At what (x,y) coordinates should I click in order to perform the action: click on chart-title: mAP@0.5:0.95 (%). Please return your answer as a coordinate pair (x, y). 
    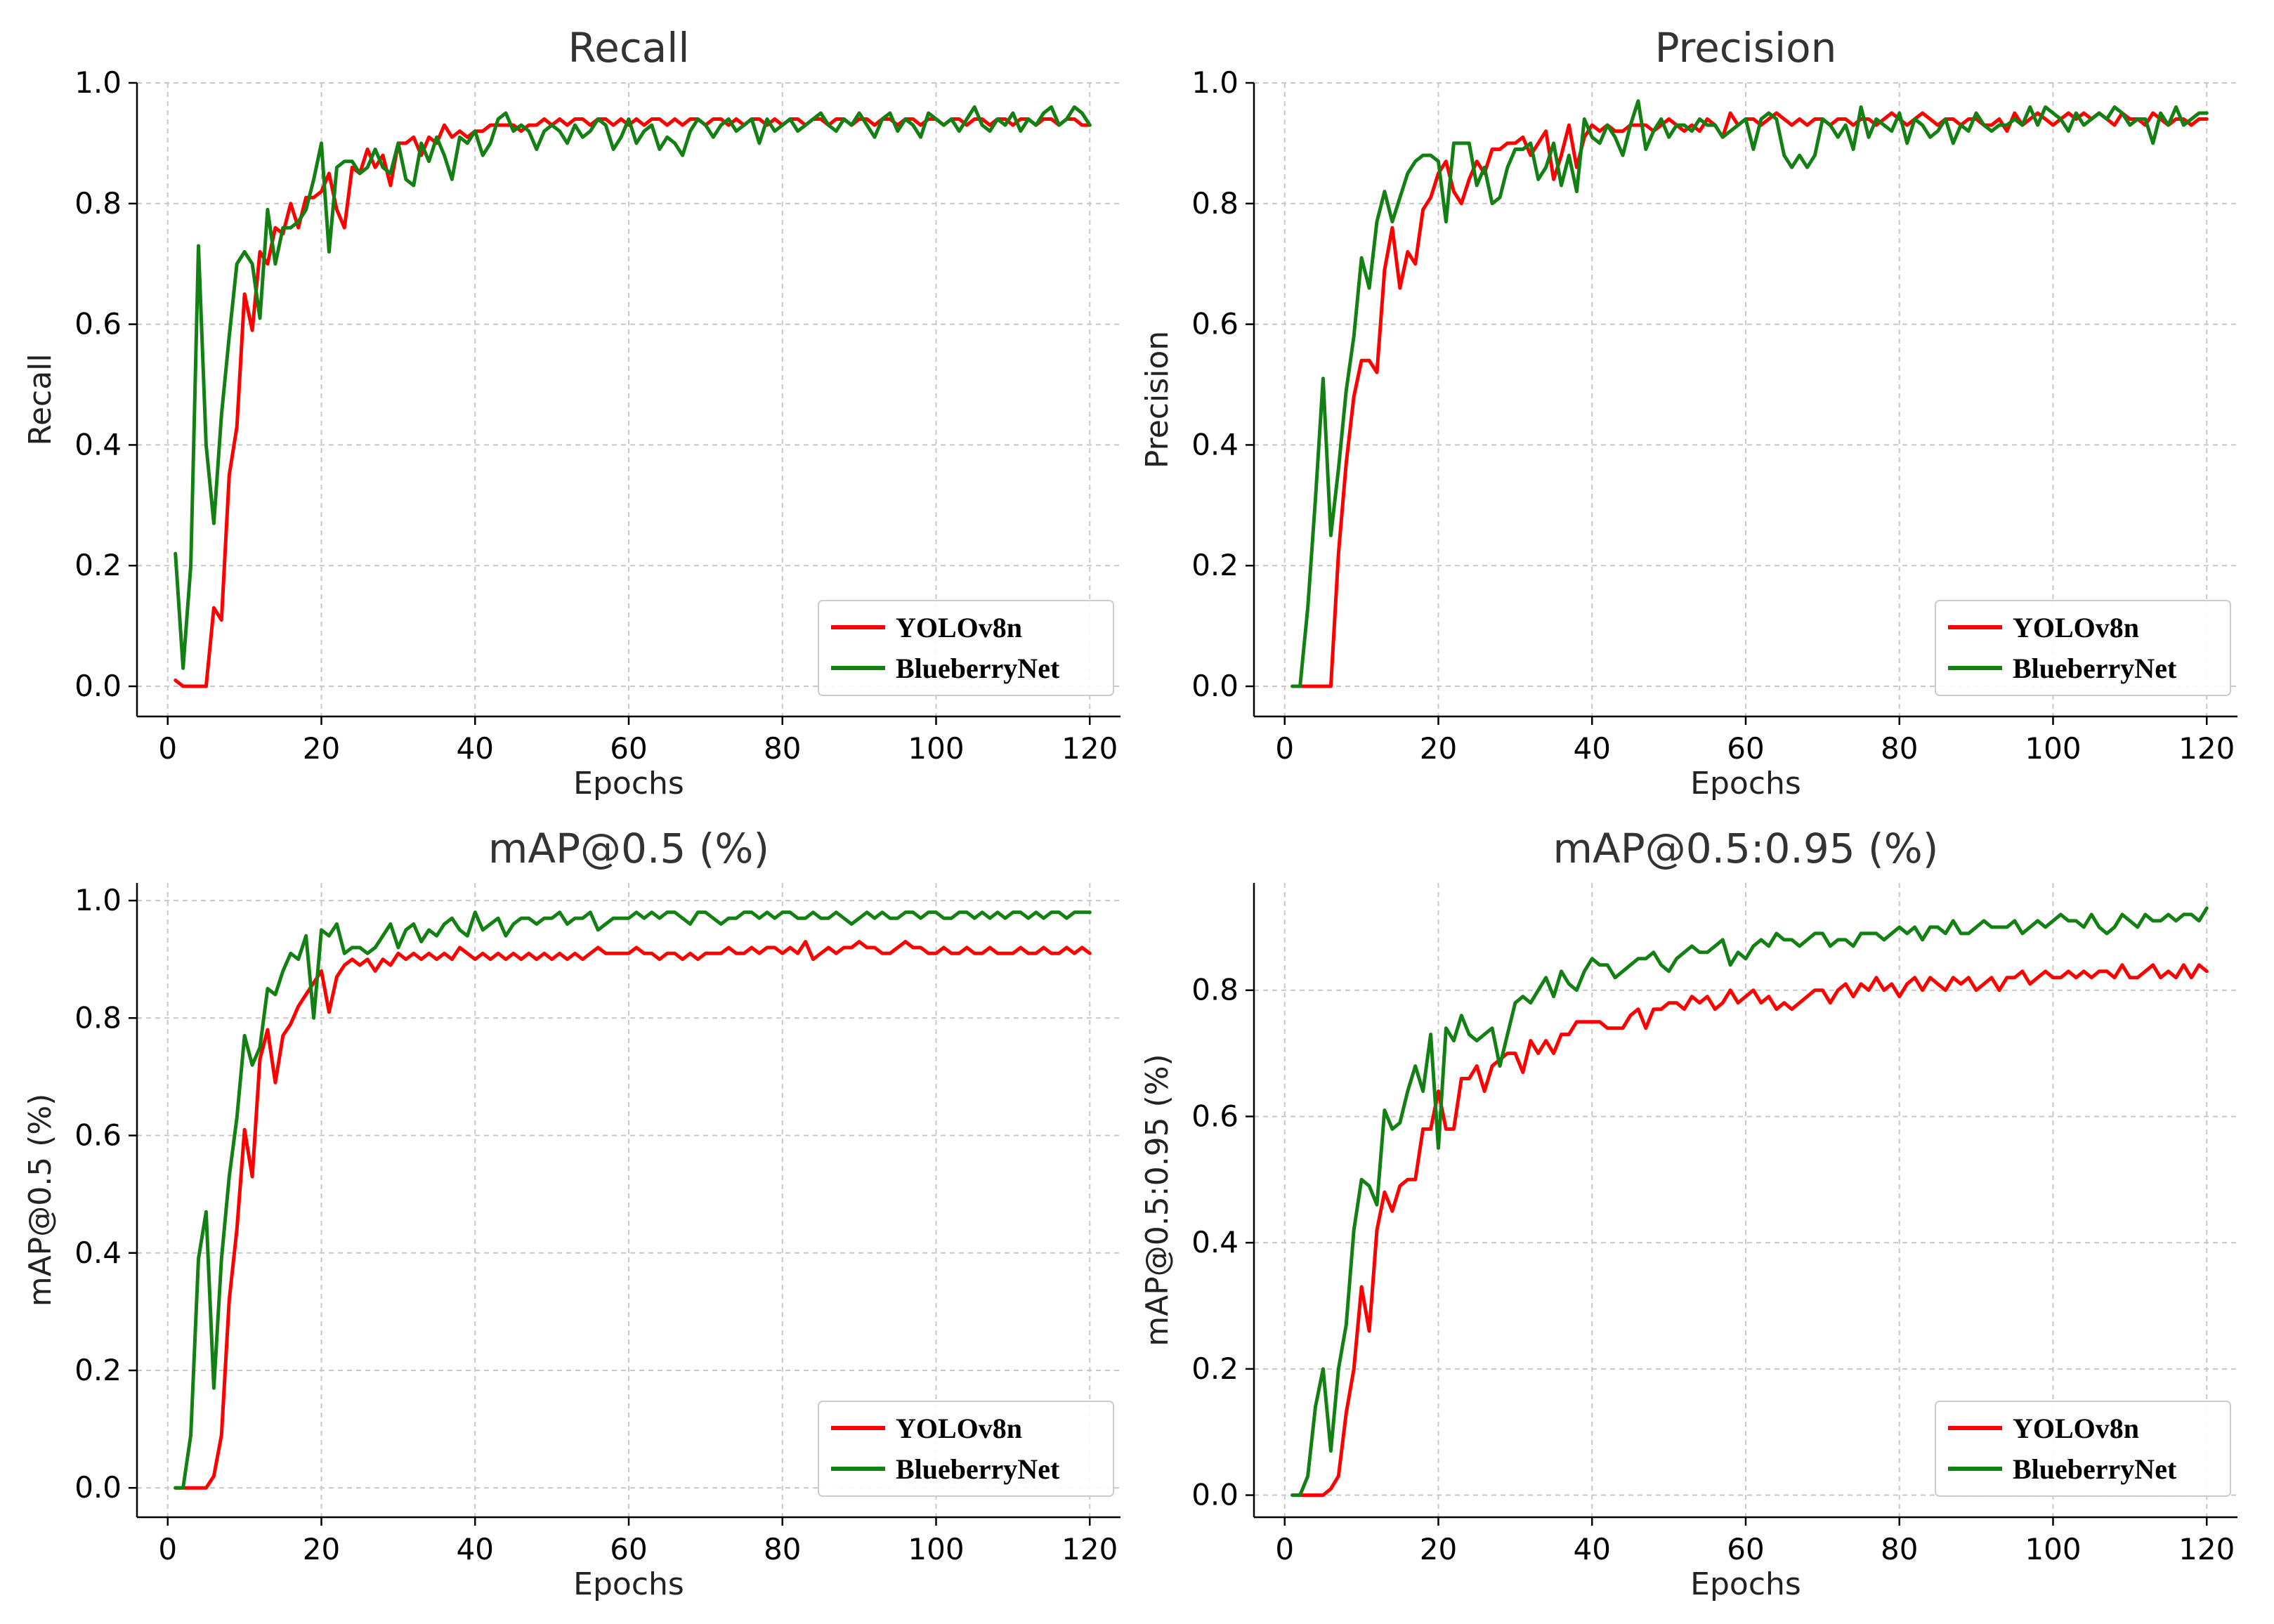
    Looking at the image, I should click on (1746, 848).